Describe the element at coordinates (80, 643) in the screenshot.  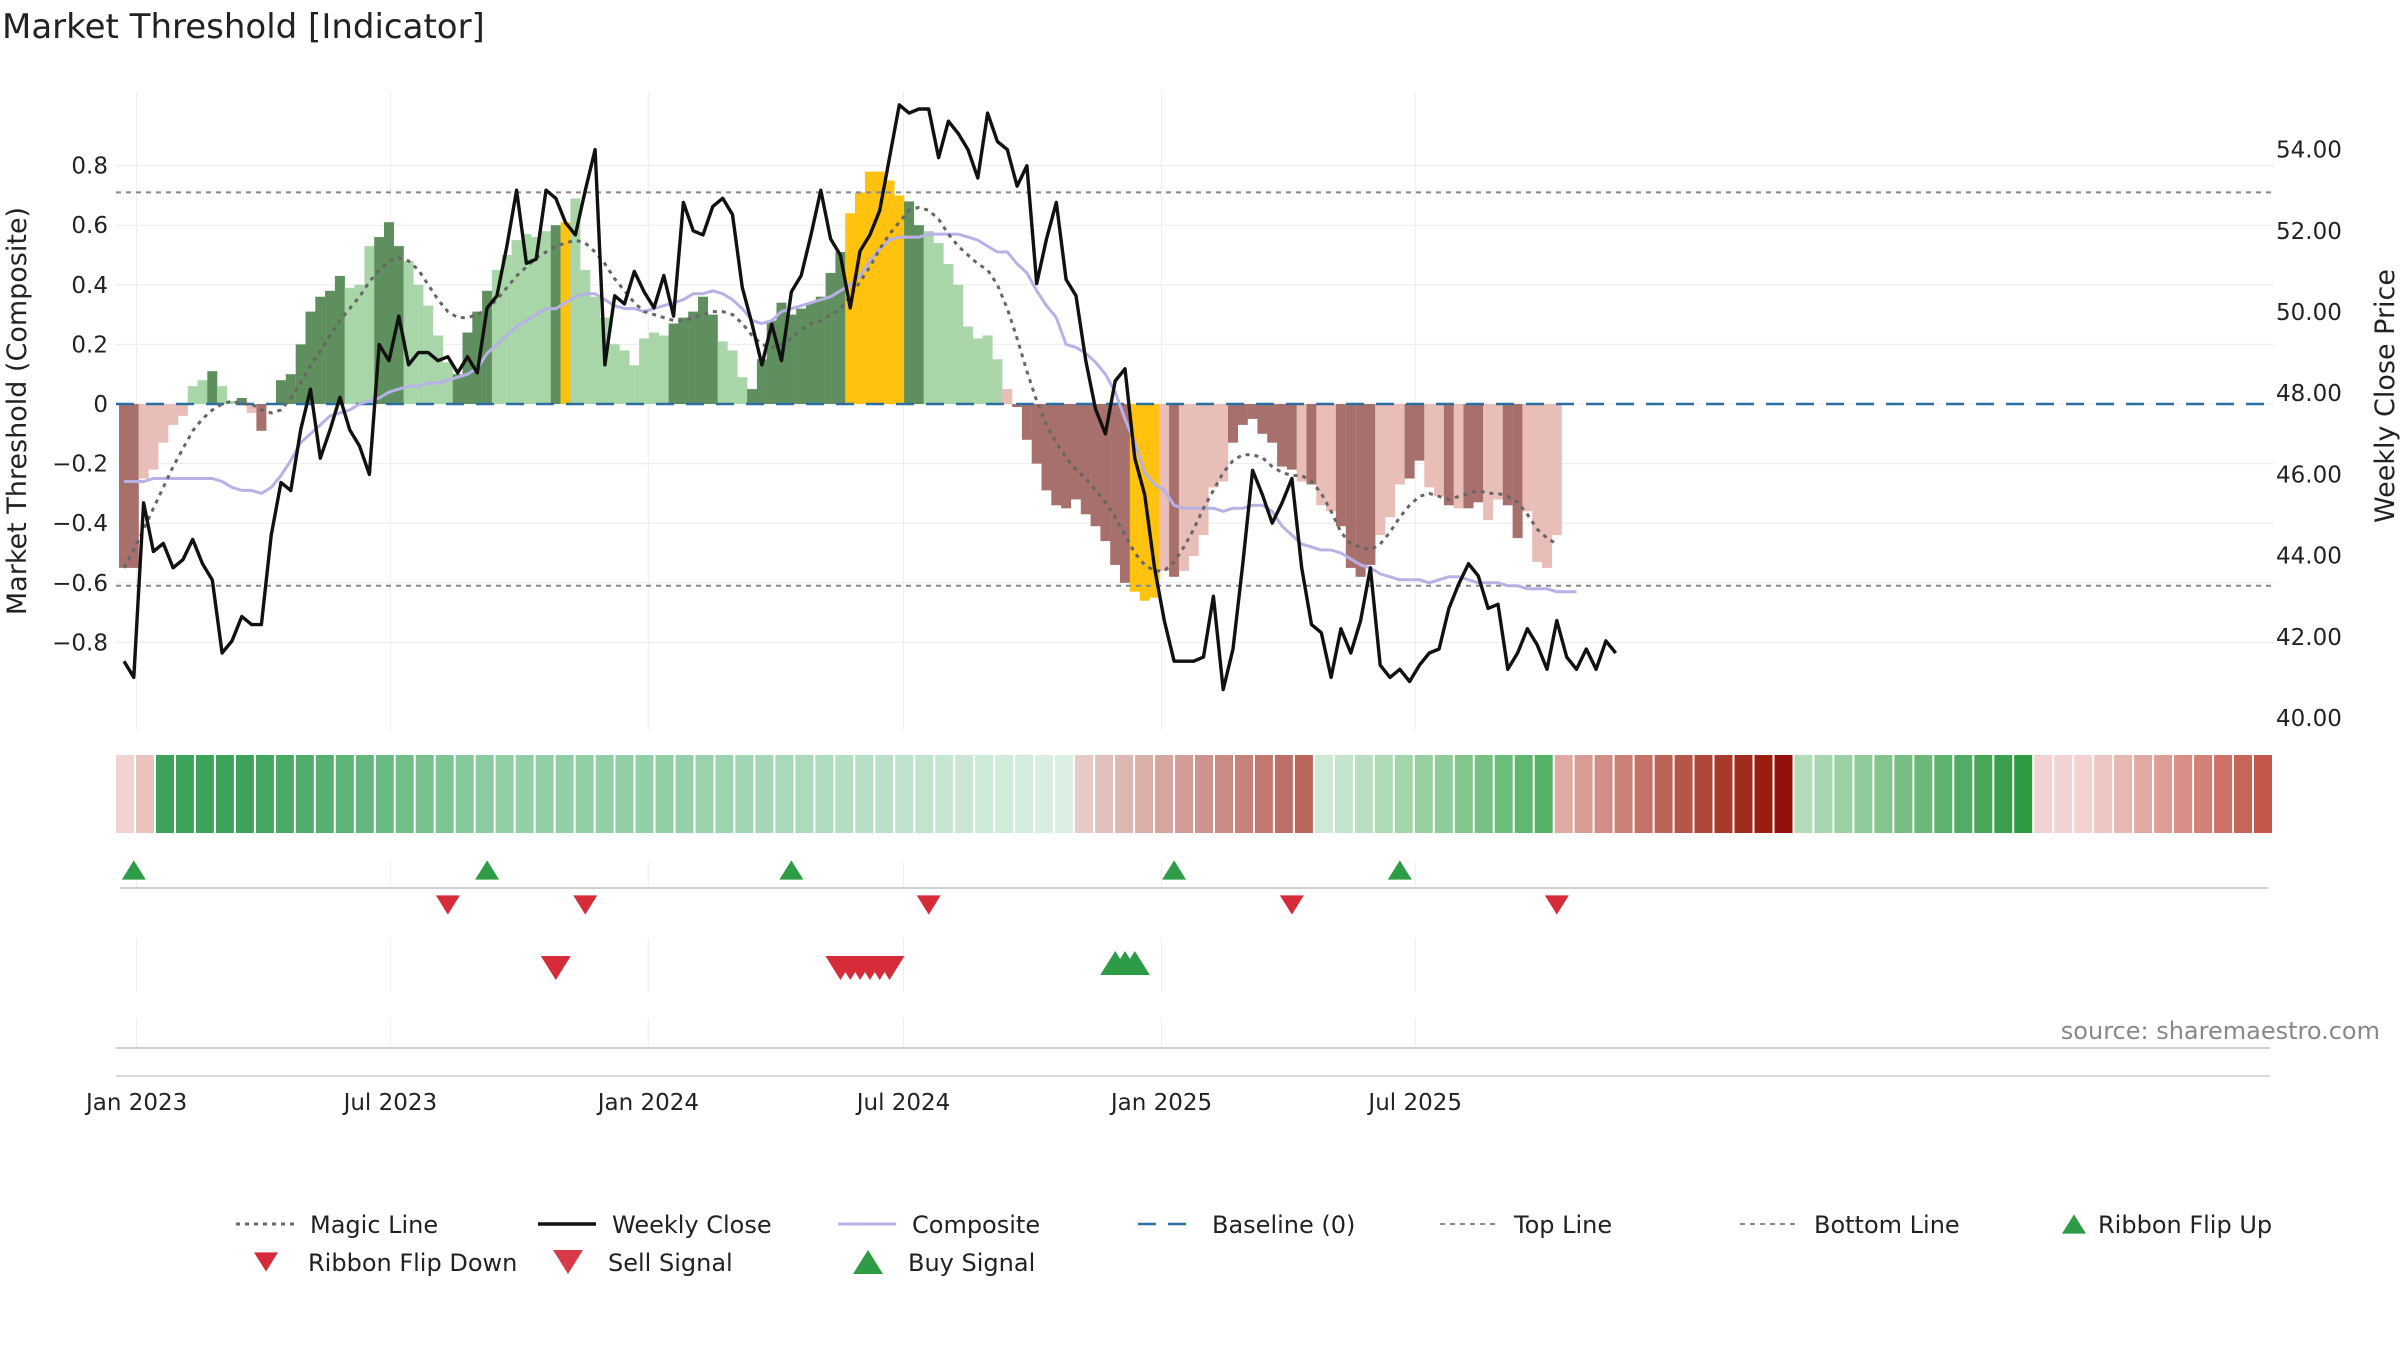
I see `y-left-tick-label: −0.8` at that location.